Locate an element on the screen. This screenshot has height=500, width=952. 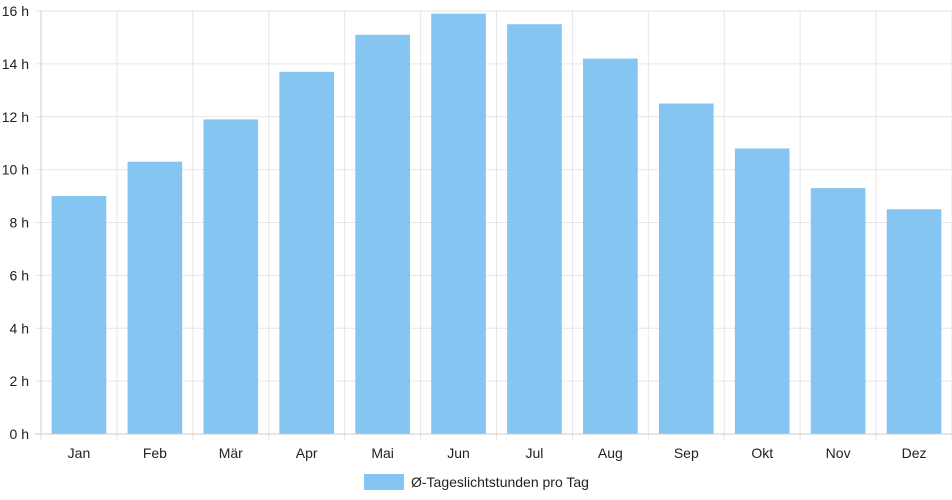
y-tick-label: 14 h is located at coordinates (15, 64).